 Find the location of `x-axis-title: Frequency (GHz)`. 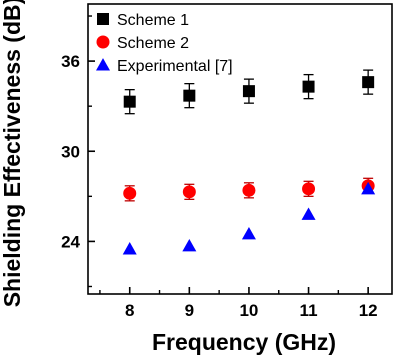

x-axis-title: Frequency (GHz) is located at coordinates (244, 342).